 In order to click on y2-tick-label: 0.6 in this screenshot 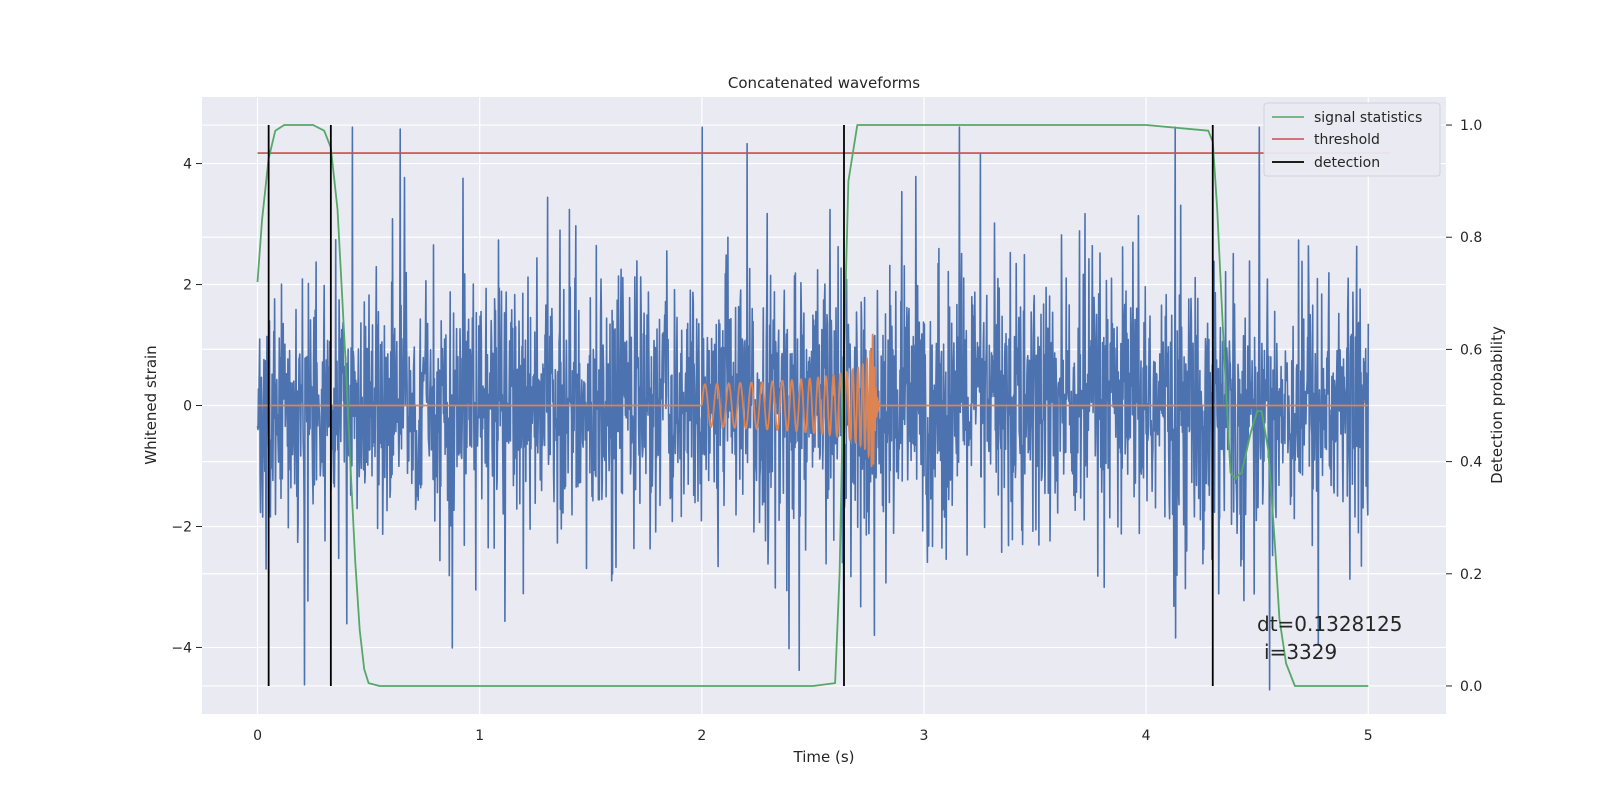, I will do `click(1471, 350)`.